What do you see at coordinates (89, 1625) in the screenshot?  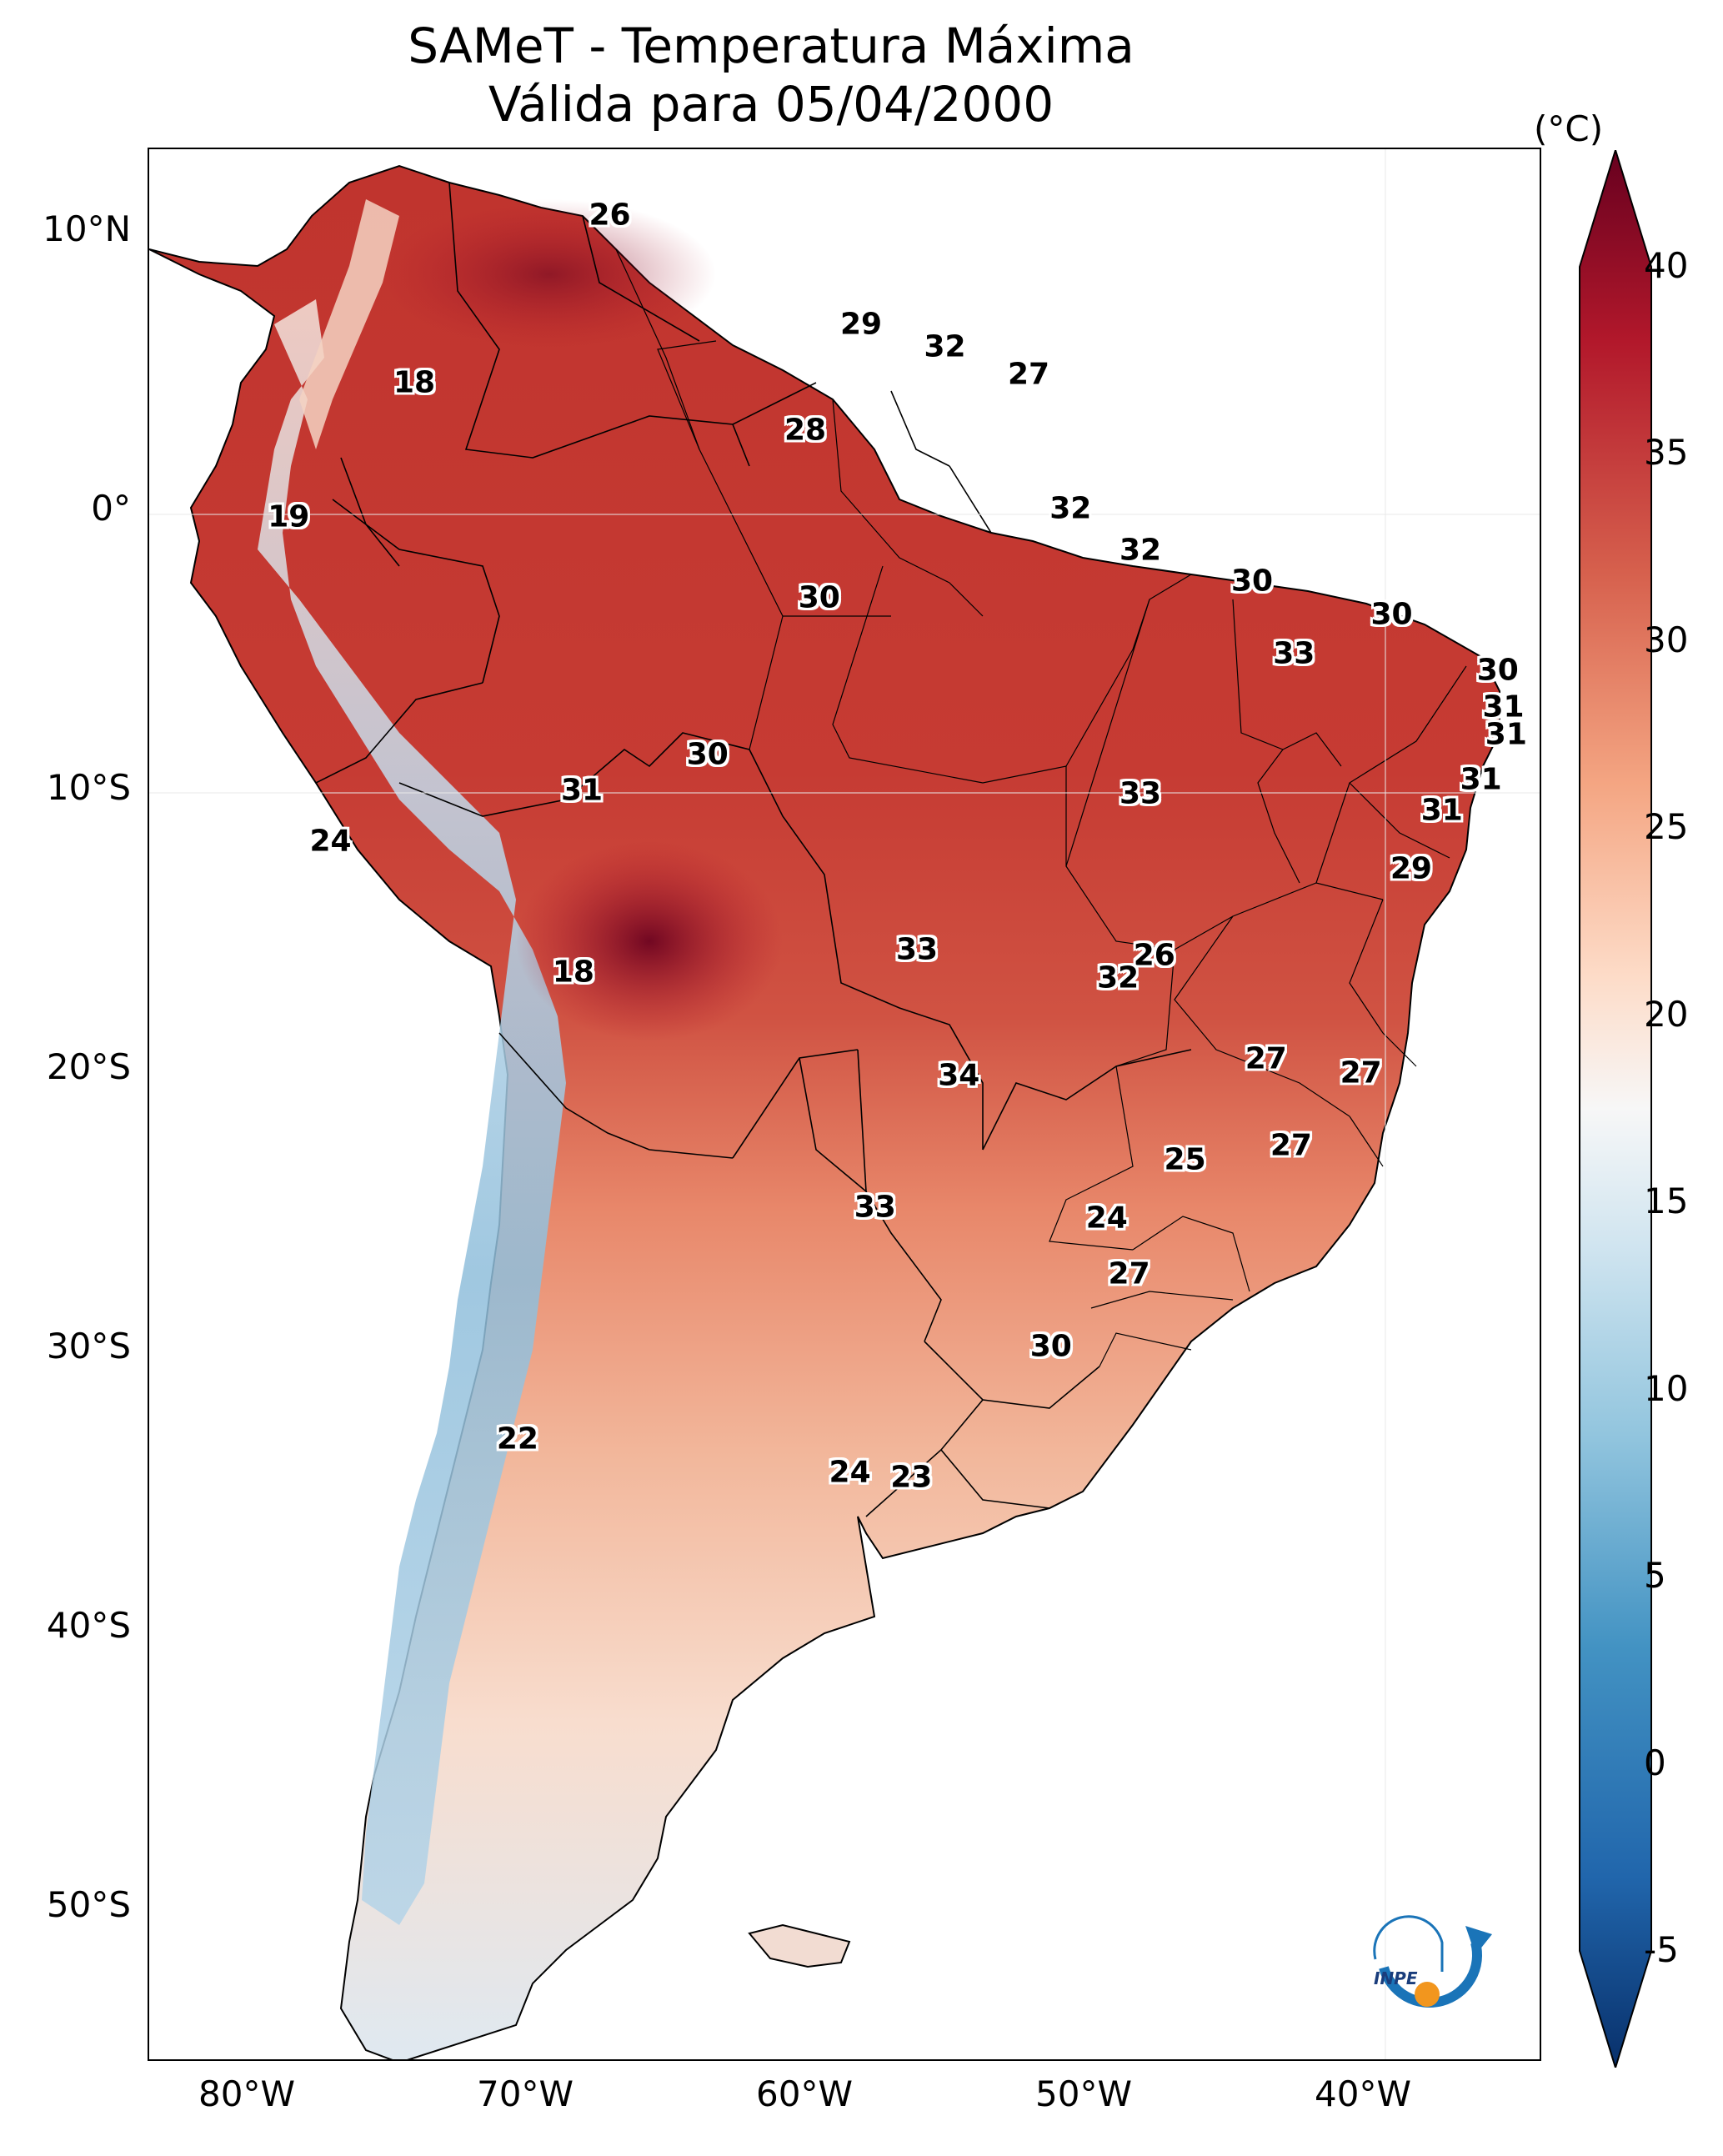 I see `lat-label-40s: 40°S` at bounding box center [89, 1625].